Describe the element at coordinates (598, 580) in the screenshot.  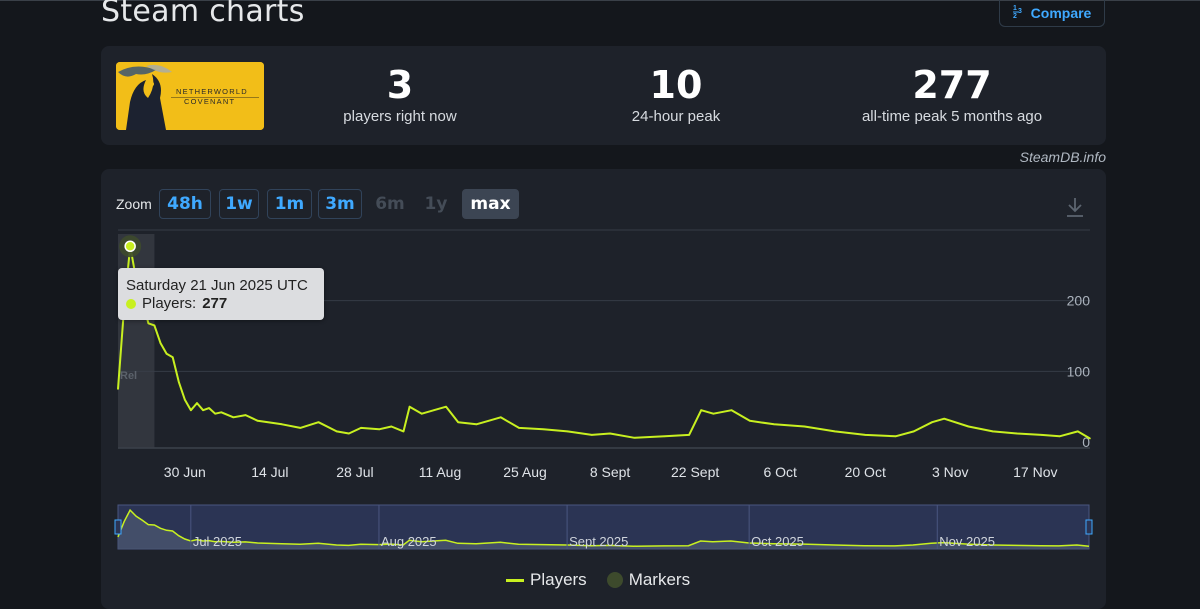
I see `chart-legend: Players Markers` at that location.